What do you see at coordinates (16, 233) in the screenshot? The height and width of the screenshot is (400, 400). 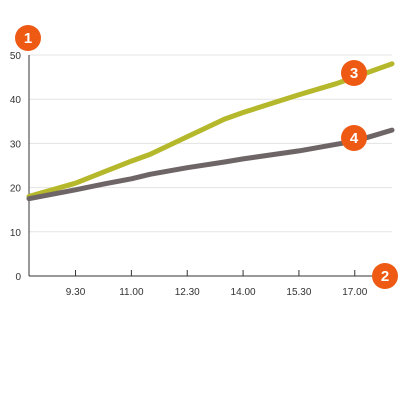 I see `y-tick-label: 10` at bounding box center [16, 233].